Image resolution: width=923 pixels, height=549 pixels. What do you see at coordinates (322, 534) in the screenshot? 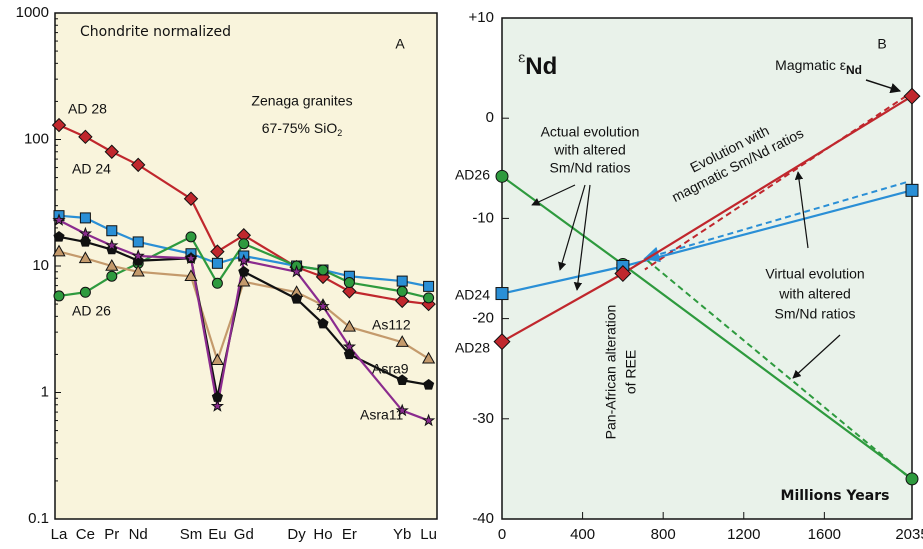
I see `x-tick-label: Ho` at bounding box center [322, 534].